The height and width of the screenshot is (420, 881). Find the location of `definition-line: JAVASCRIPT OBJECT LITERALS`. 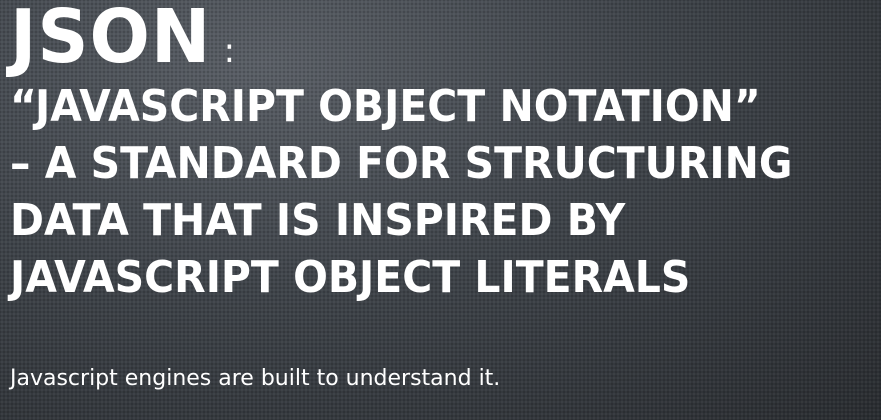

definition-line: JAVASCRIPT OBJECT LITERALS is located at coordinates (350, 277).